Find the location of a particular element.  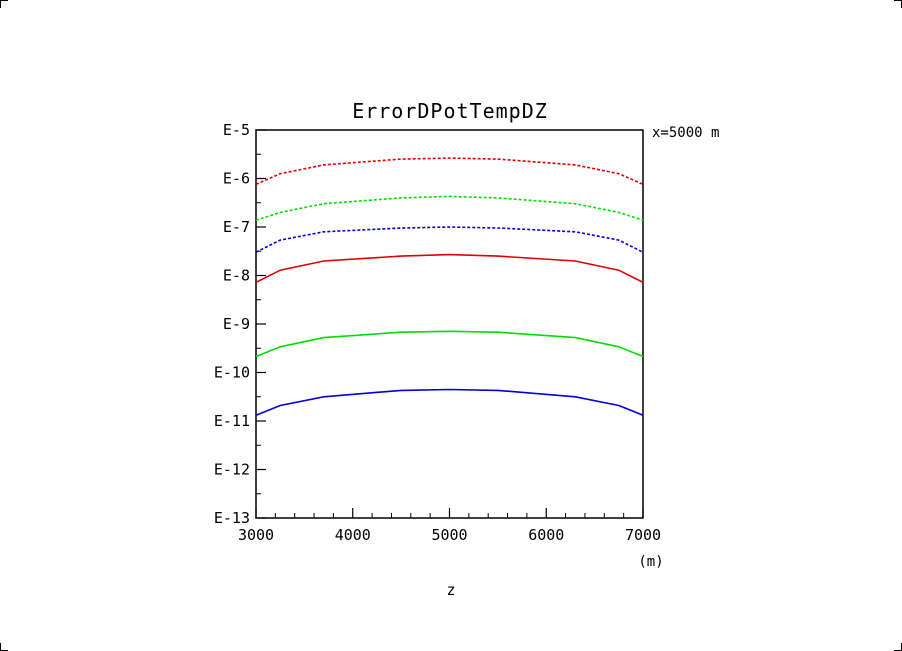

position-annotation: x=5000 m is located at coordinates (685, 133).